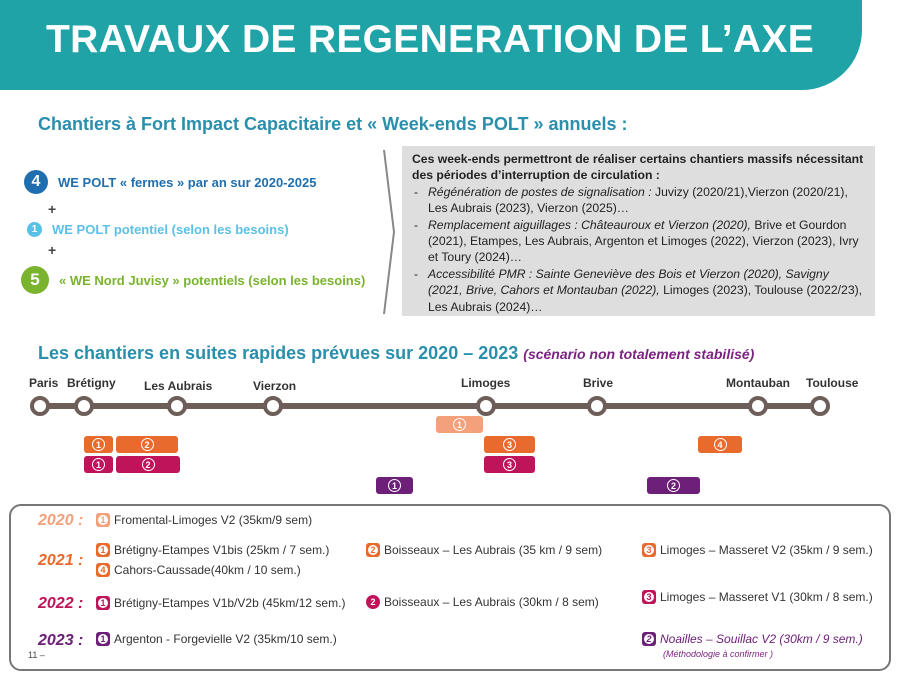 This screenshot has height=679, width=900. What do you see at coordinates (44, 383) in the screenshot?
I see `station-label-paris: Paris` at bounding box center [44, 383].